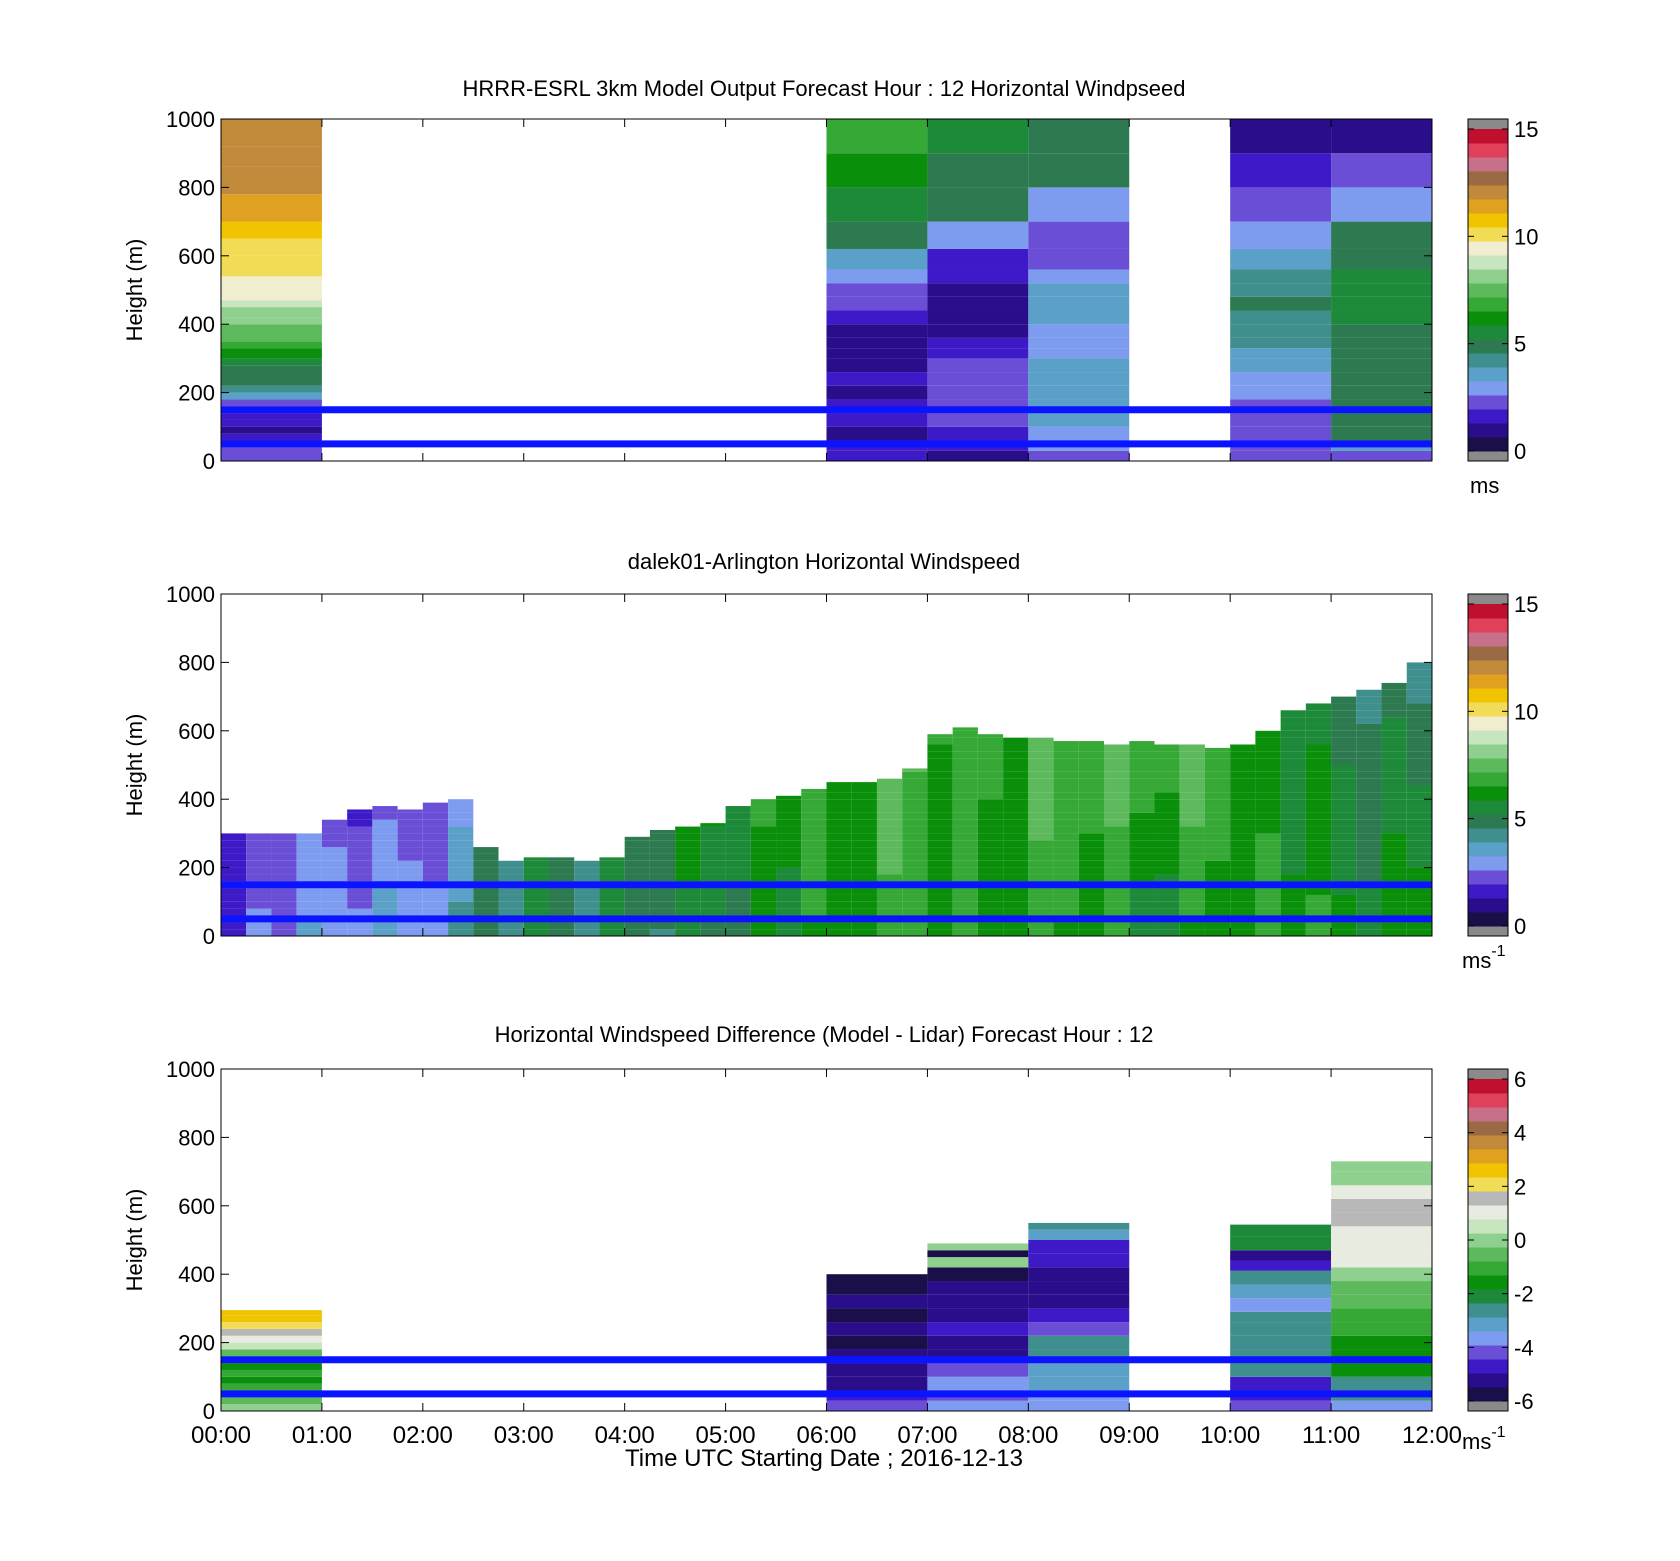 The width and height of the screenshot is (1680, 1561). Describe the element at coordinates (826, 427) in the screenshot. I see `model-reference-lines` at that location.